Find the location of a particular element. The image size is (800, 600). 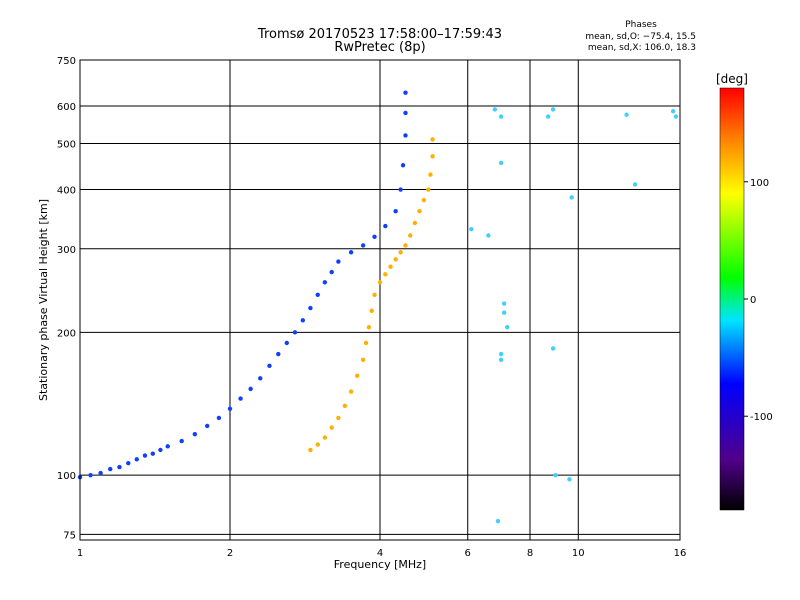

y-tick-labels: 75 100 200 300 400 500 600 750 is located at coordinates (66, 298).